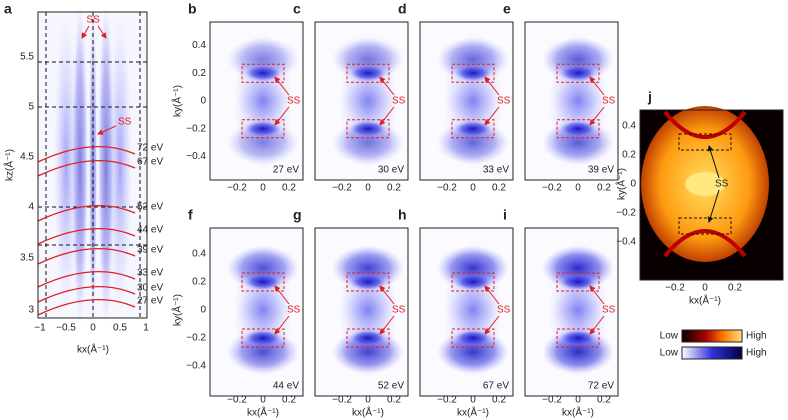  Describe the element at coordinates (146, 328) in the screenshot. I see `x-tick-label: 1` at that location.